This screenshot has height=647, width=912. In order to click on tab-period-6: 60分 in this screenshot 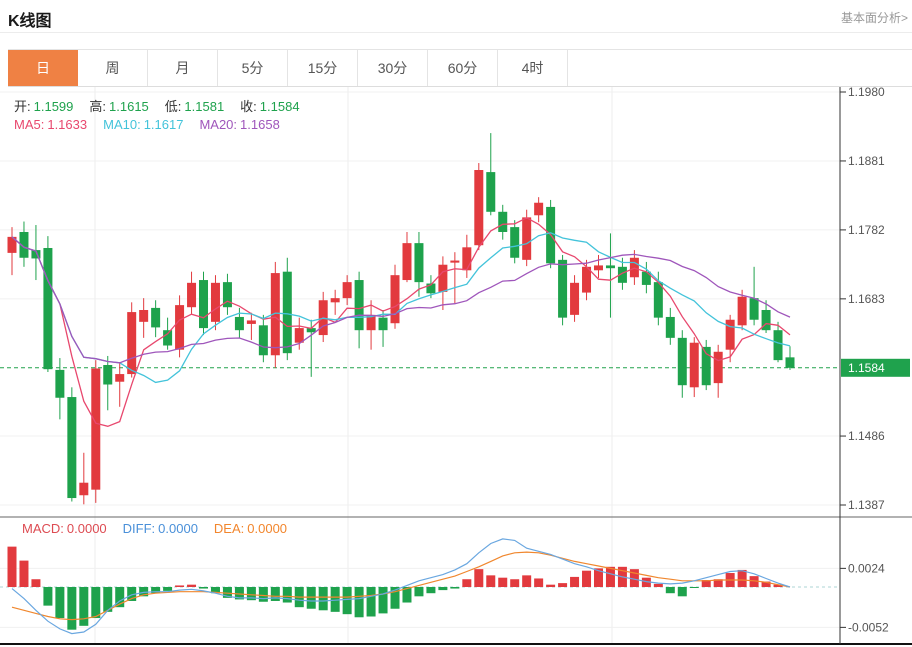, I will do `click(463, 68)`.